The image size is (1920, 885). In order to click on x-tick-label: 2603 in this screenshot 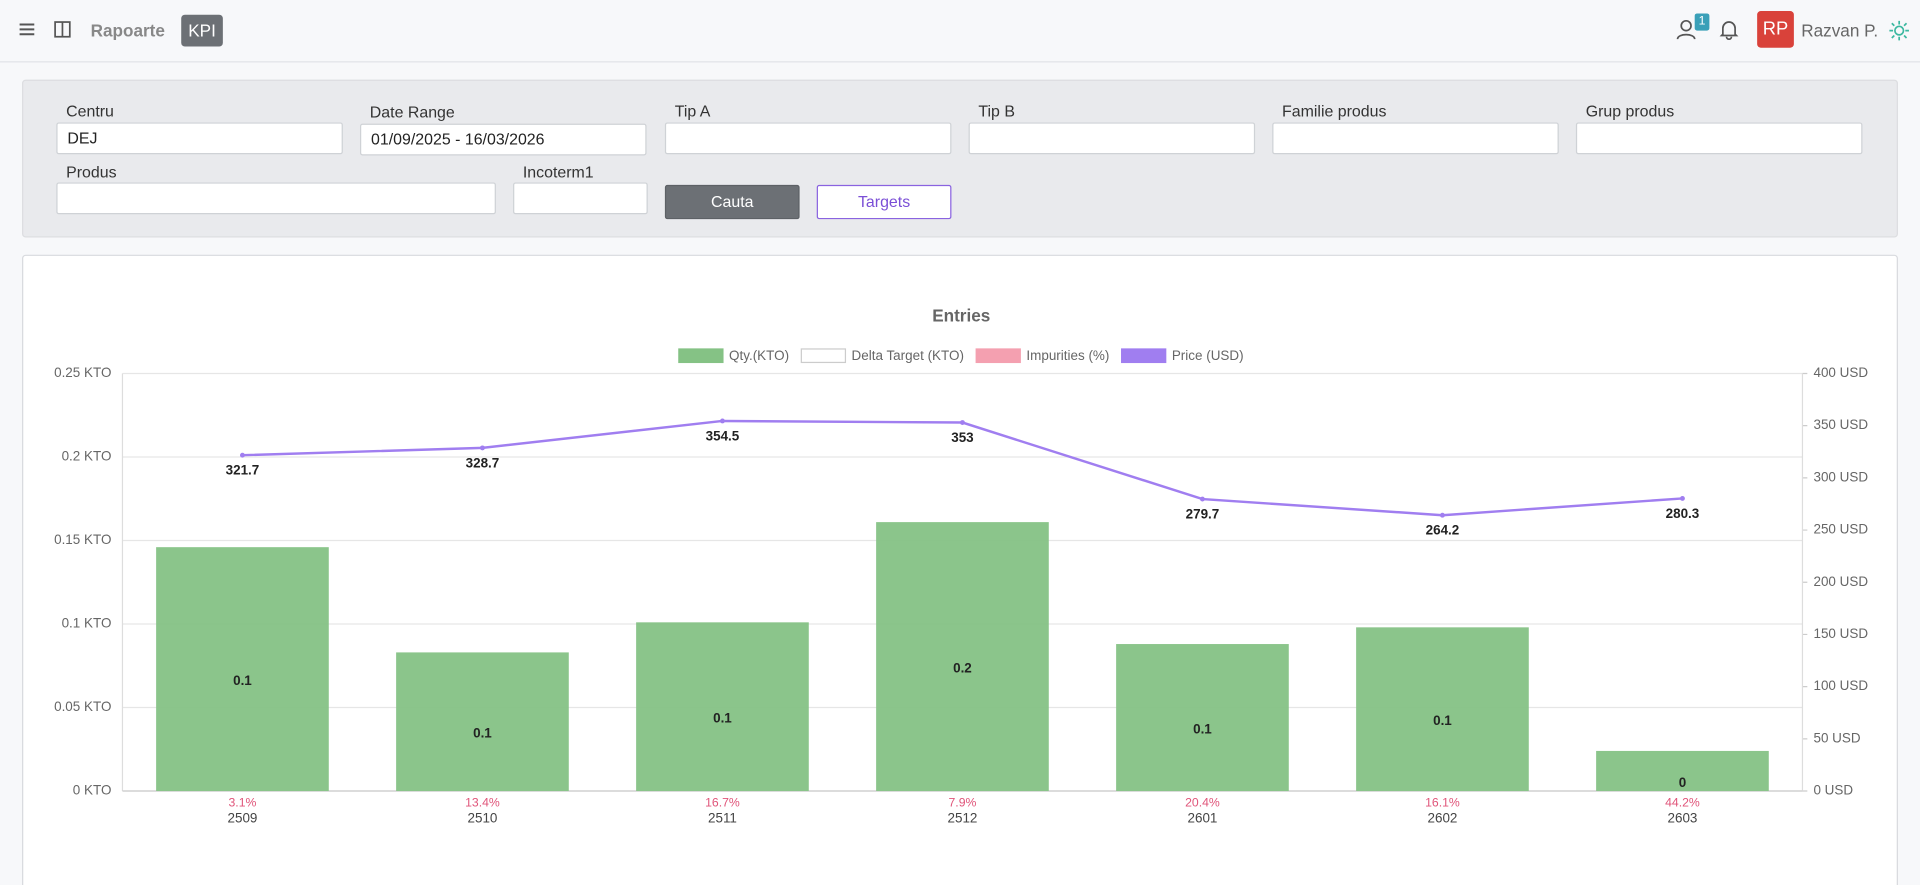, I will do `click(1682, 818)`.